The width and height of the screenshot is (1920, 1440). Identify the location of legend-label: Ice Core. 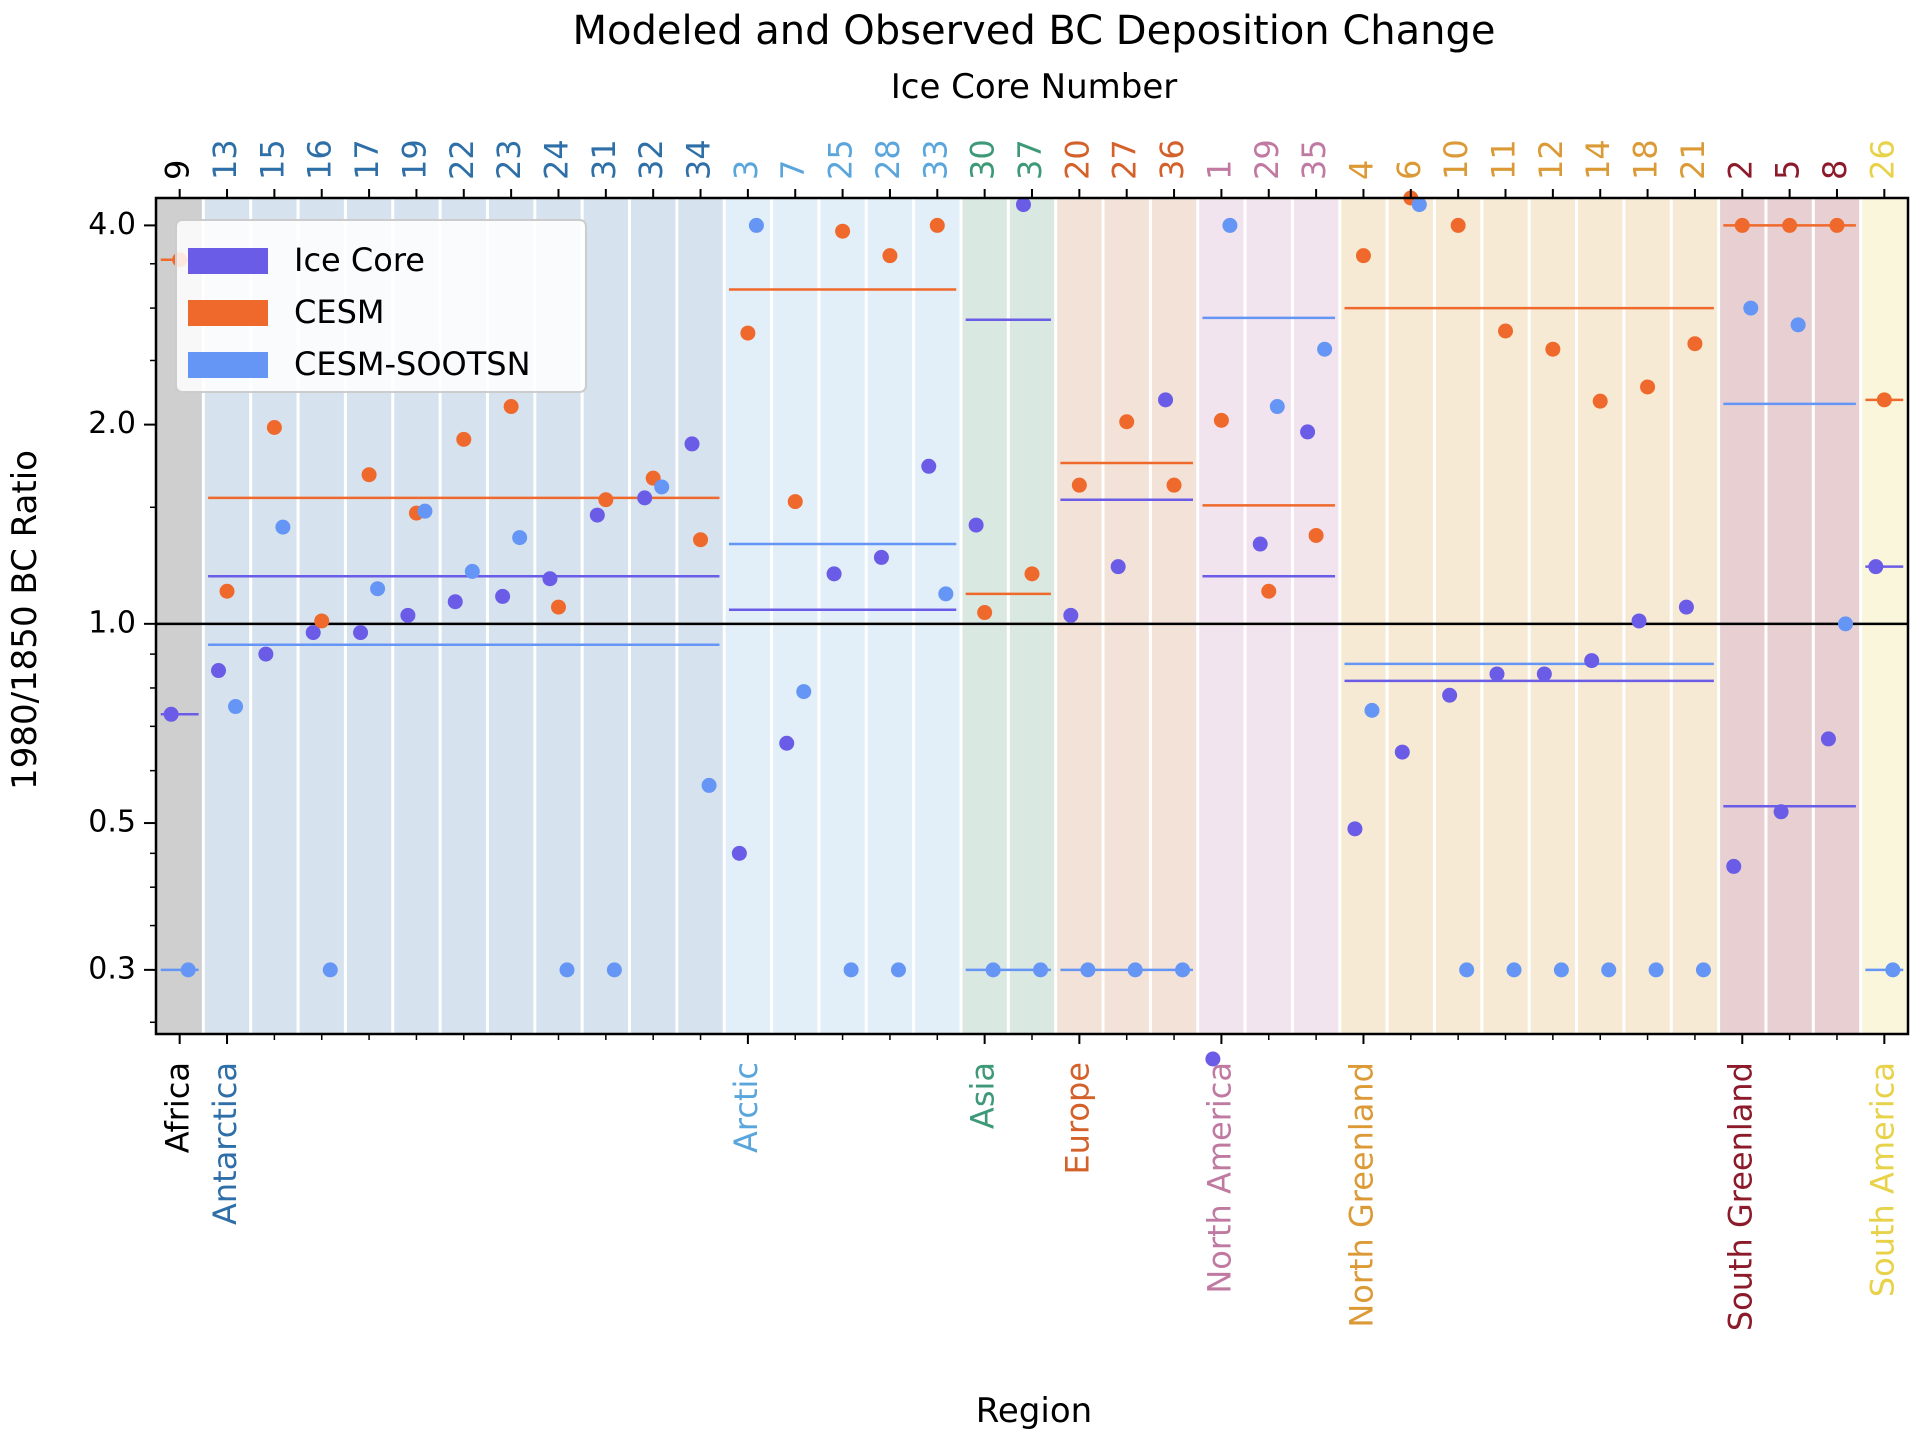
(359, 260).